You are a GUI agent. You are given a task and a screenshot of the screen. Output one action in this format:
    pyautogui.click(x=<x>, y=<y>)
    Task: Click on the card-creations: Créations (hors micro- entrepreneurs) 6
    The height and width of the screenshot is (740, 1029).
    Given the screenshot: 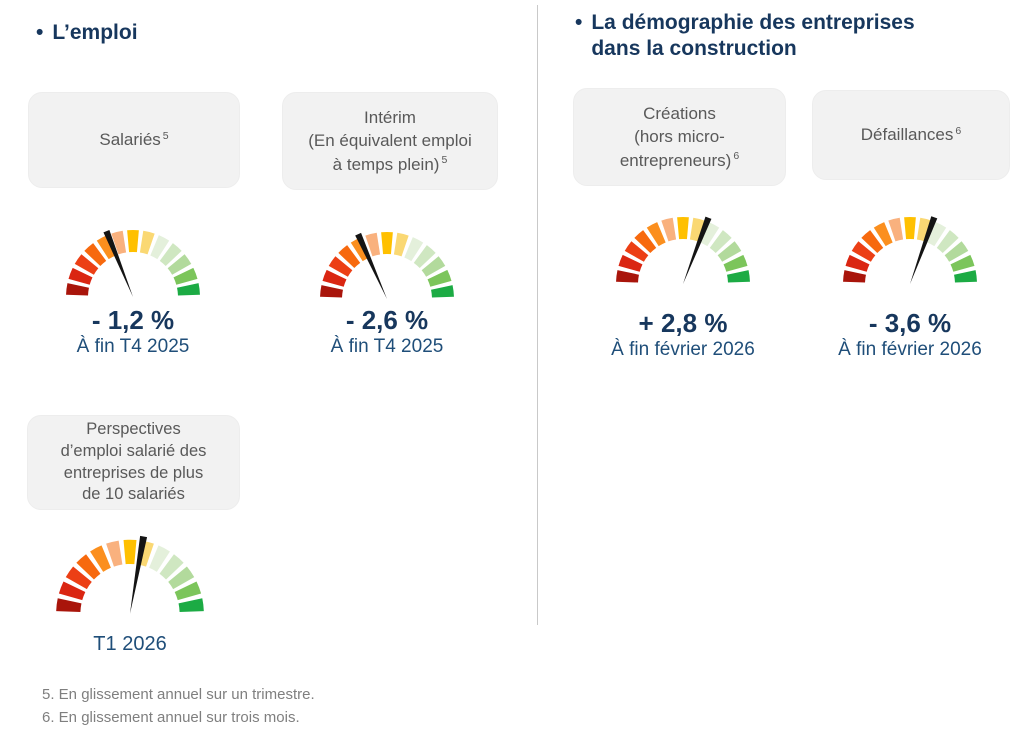 What is the action you would take?
    pyautogui.click(x=679, y=137)
    